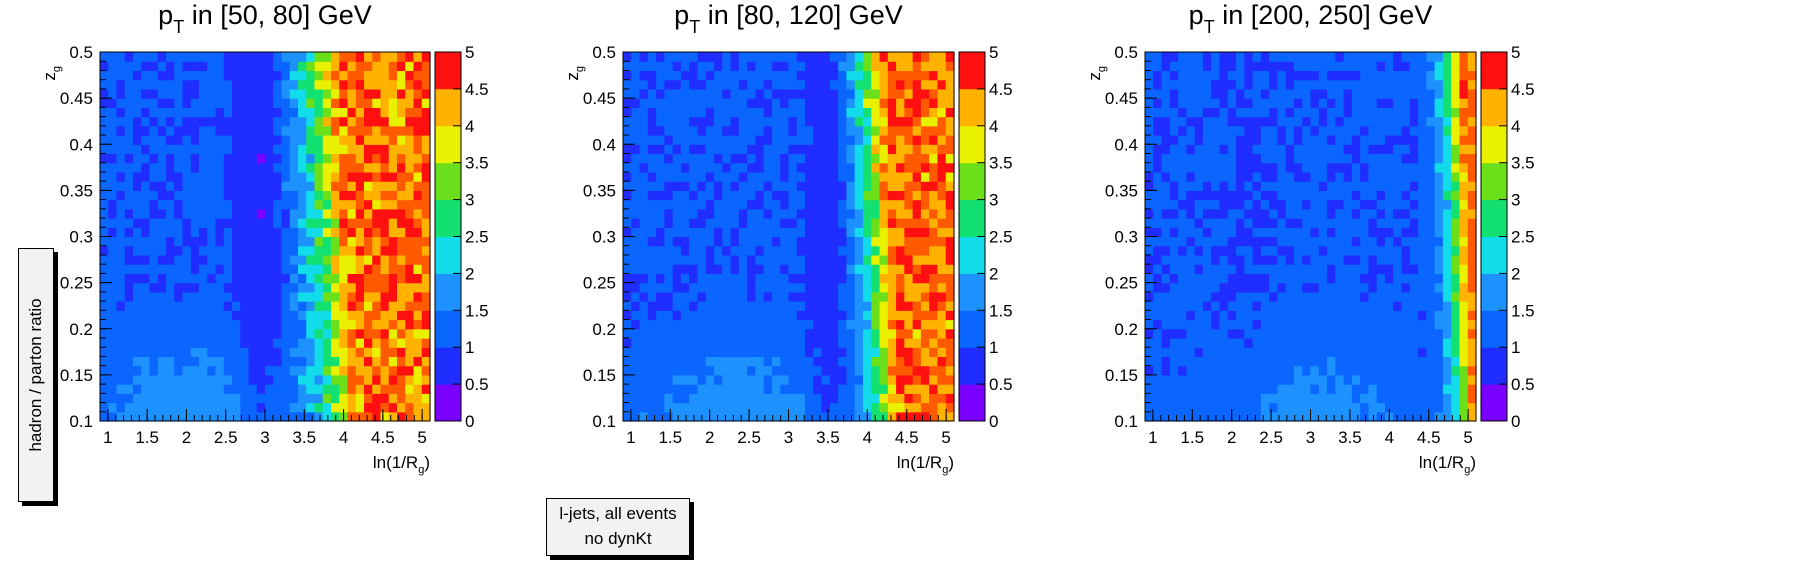 This screenshot has height=576, width=1798. I want to click on y-tick-label: 0.5, so click(604, 52).